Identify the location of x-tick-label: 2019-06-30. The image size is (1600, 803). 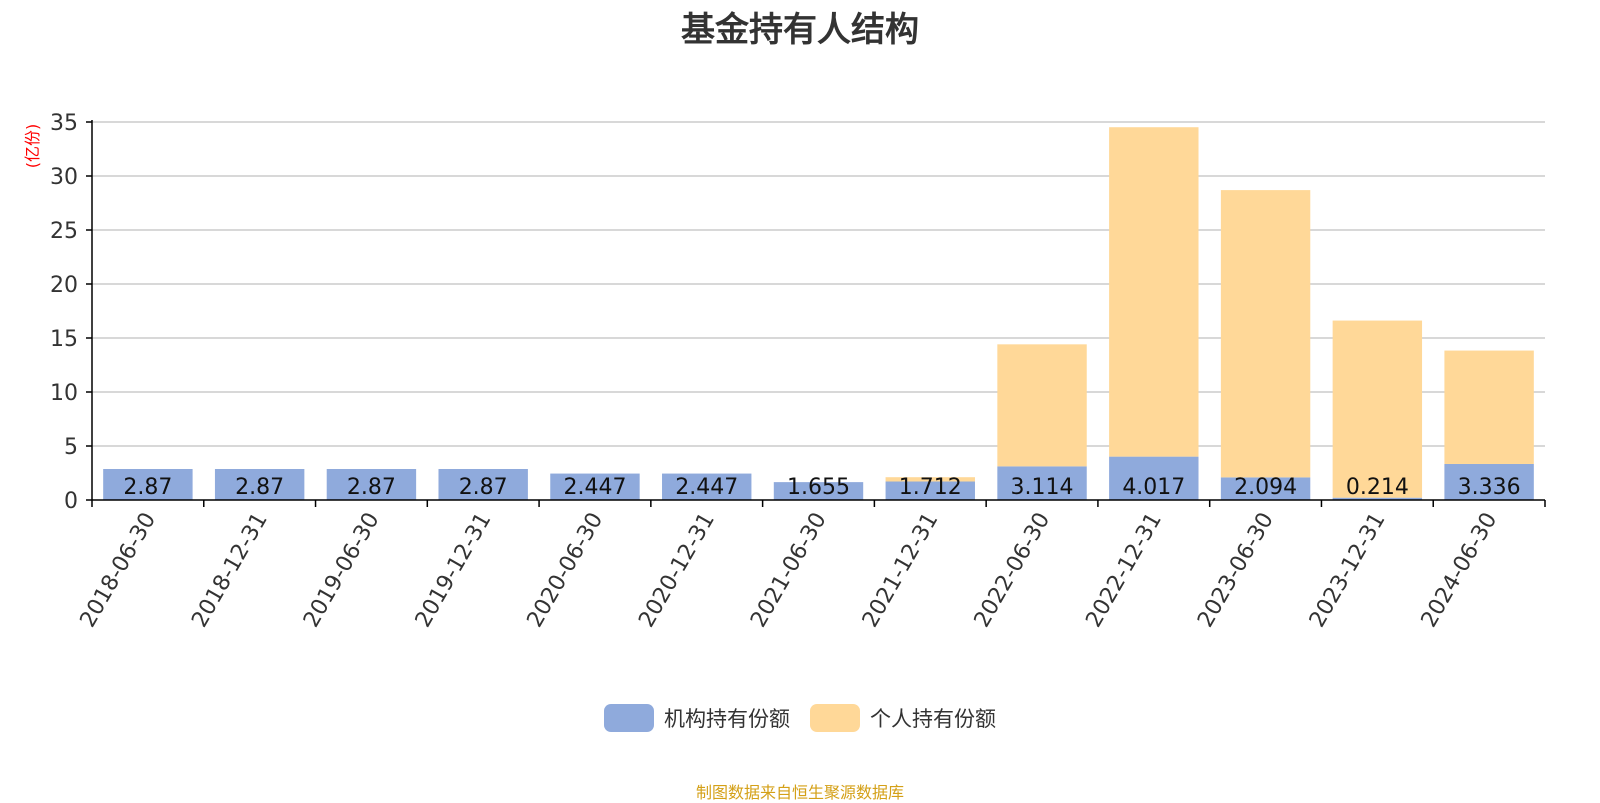
(342, 570).